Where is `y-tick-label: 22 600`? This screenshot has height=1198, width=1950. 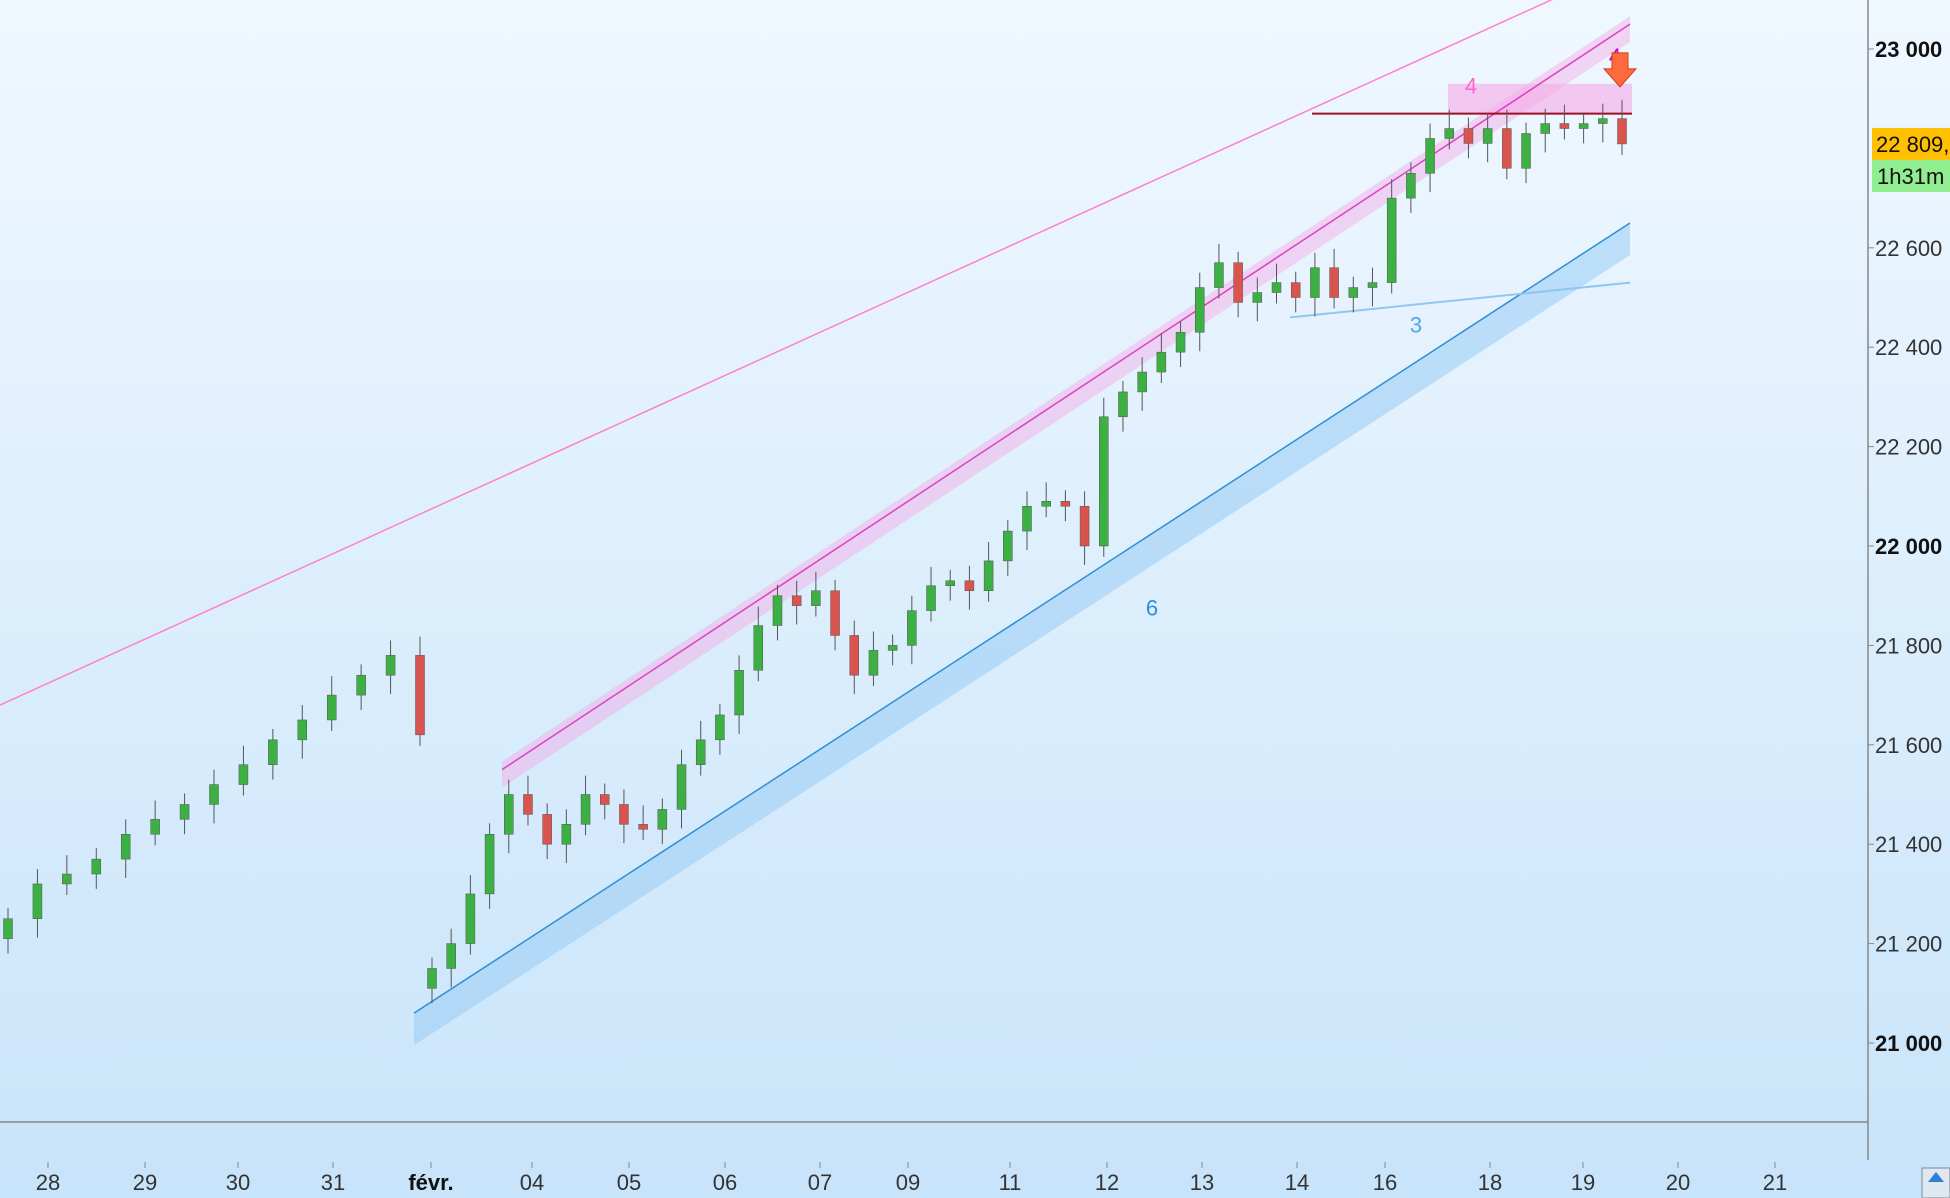
y-tick-label: 22 600 is located at coordinates (1908, 248).